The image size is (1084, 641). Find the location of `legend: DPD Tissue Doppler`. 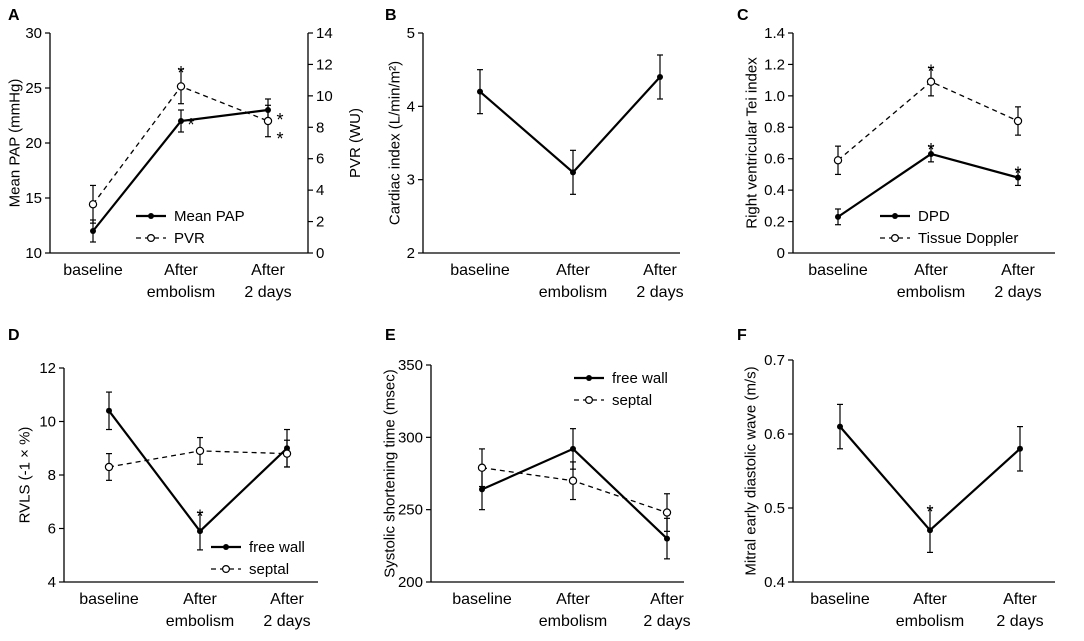

legend: DPD Tissue Doppler is located at coordinates (949, 227).